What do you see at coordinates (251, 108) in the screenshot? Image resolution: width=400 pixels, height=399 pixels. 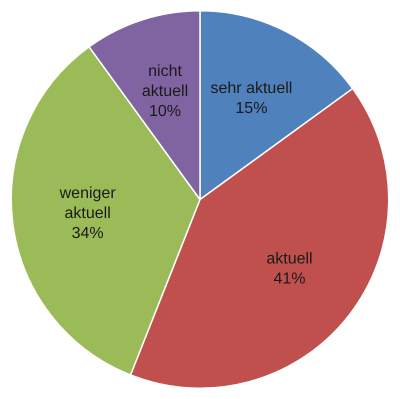 I see `data-label: 15%` at bounding box center [251, 108].